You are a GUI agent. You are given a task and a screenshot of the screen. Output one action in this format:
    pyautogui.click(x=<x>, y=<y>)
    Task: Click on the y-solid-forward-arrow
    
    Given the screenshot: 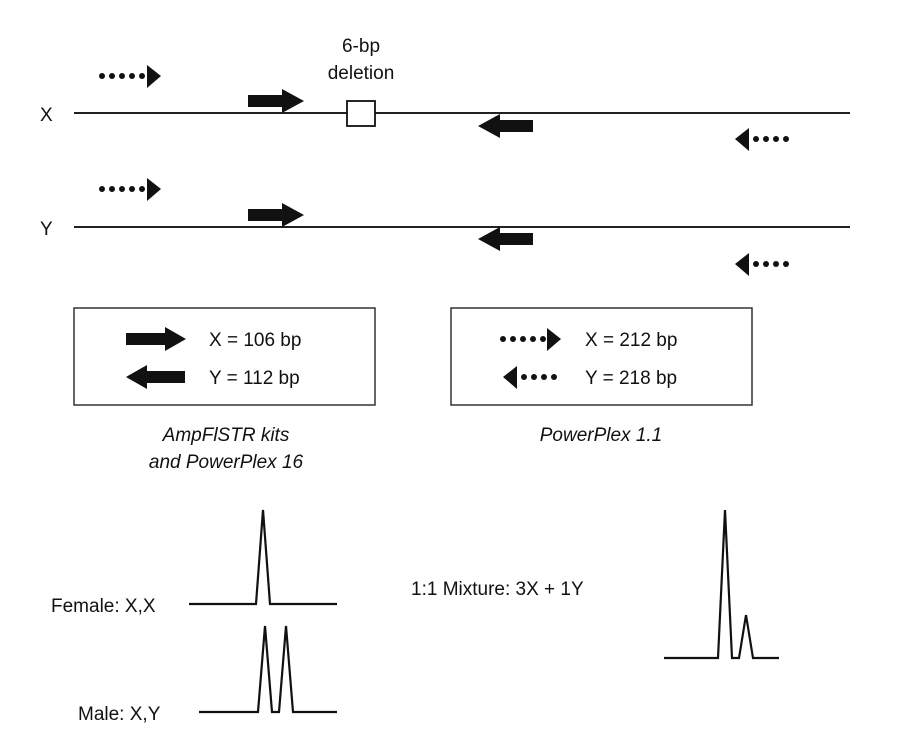 What is the action you would take?
    pyautogui.click(x=276, y=215)
    